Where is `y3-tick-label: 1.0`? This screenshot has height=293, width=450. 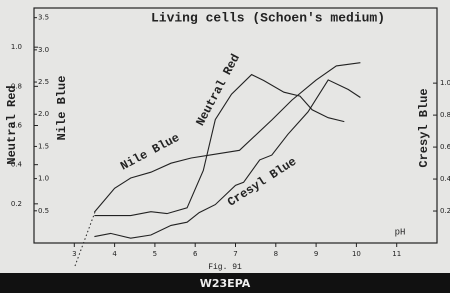
y3-tick-label: 1.0 is located at coordinates (445, 83).